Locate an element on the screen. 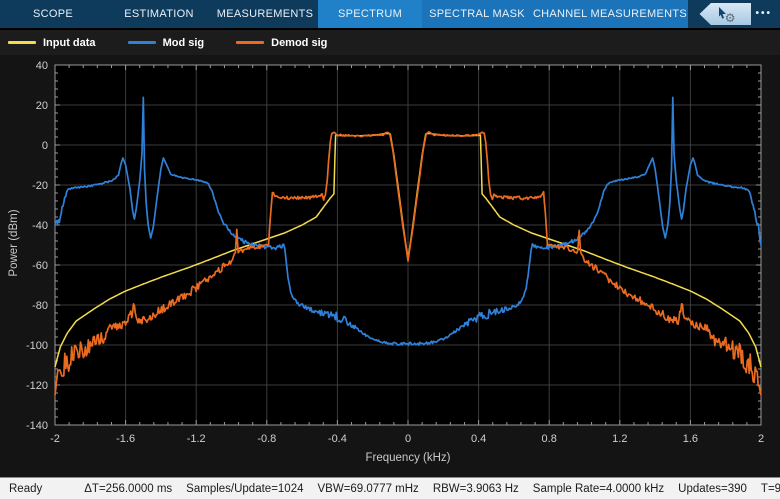 The width and height of the screenshot is (780, 499). tick-label: -60 is located at coordinates (40, 266).